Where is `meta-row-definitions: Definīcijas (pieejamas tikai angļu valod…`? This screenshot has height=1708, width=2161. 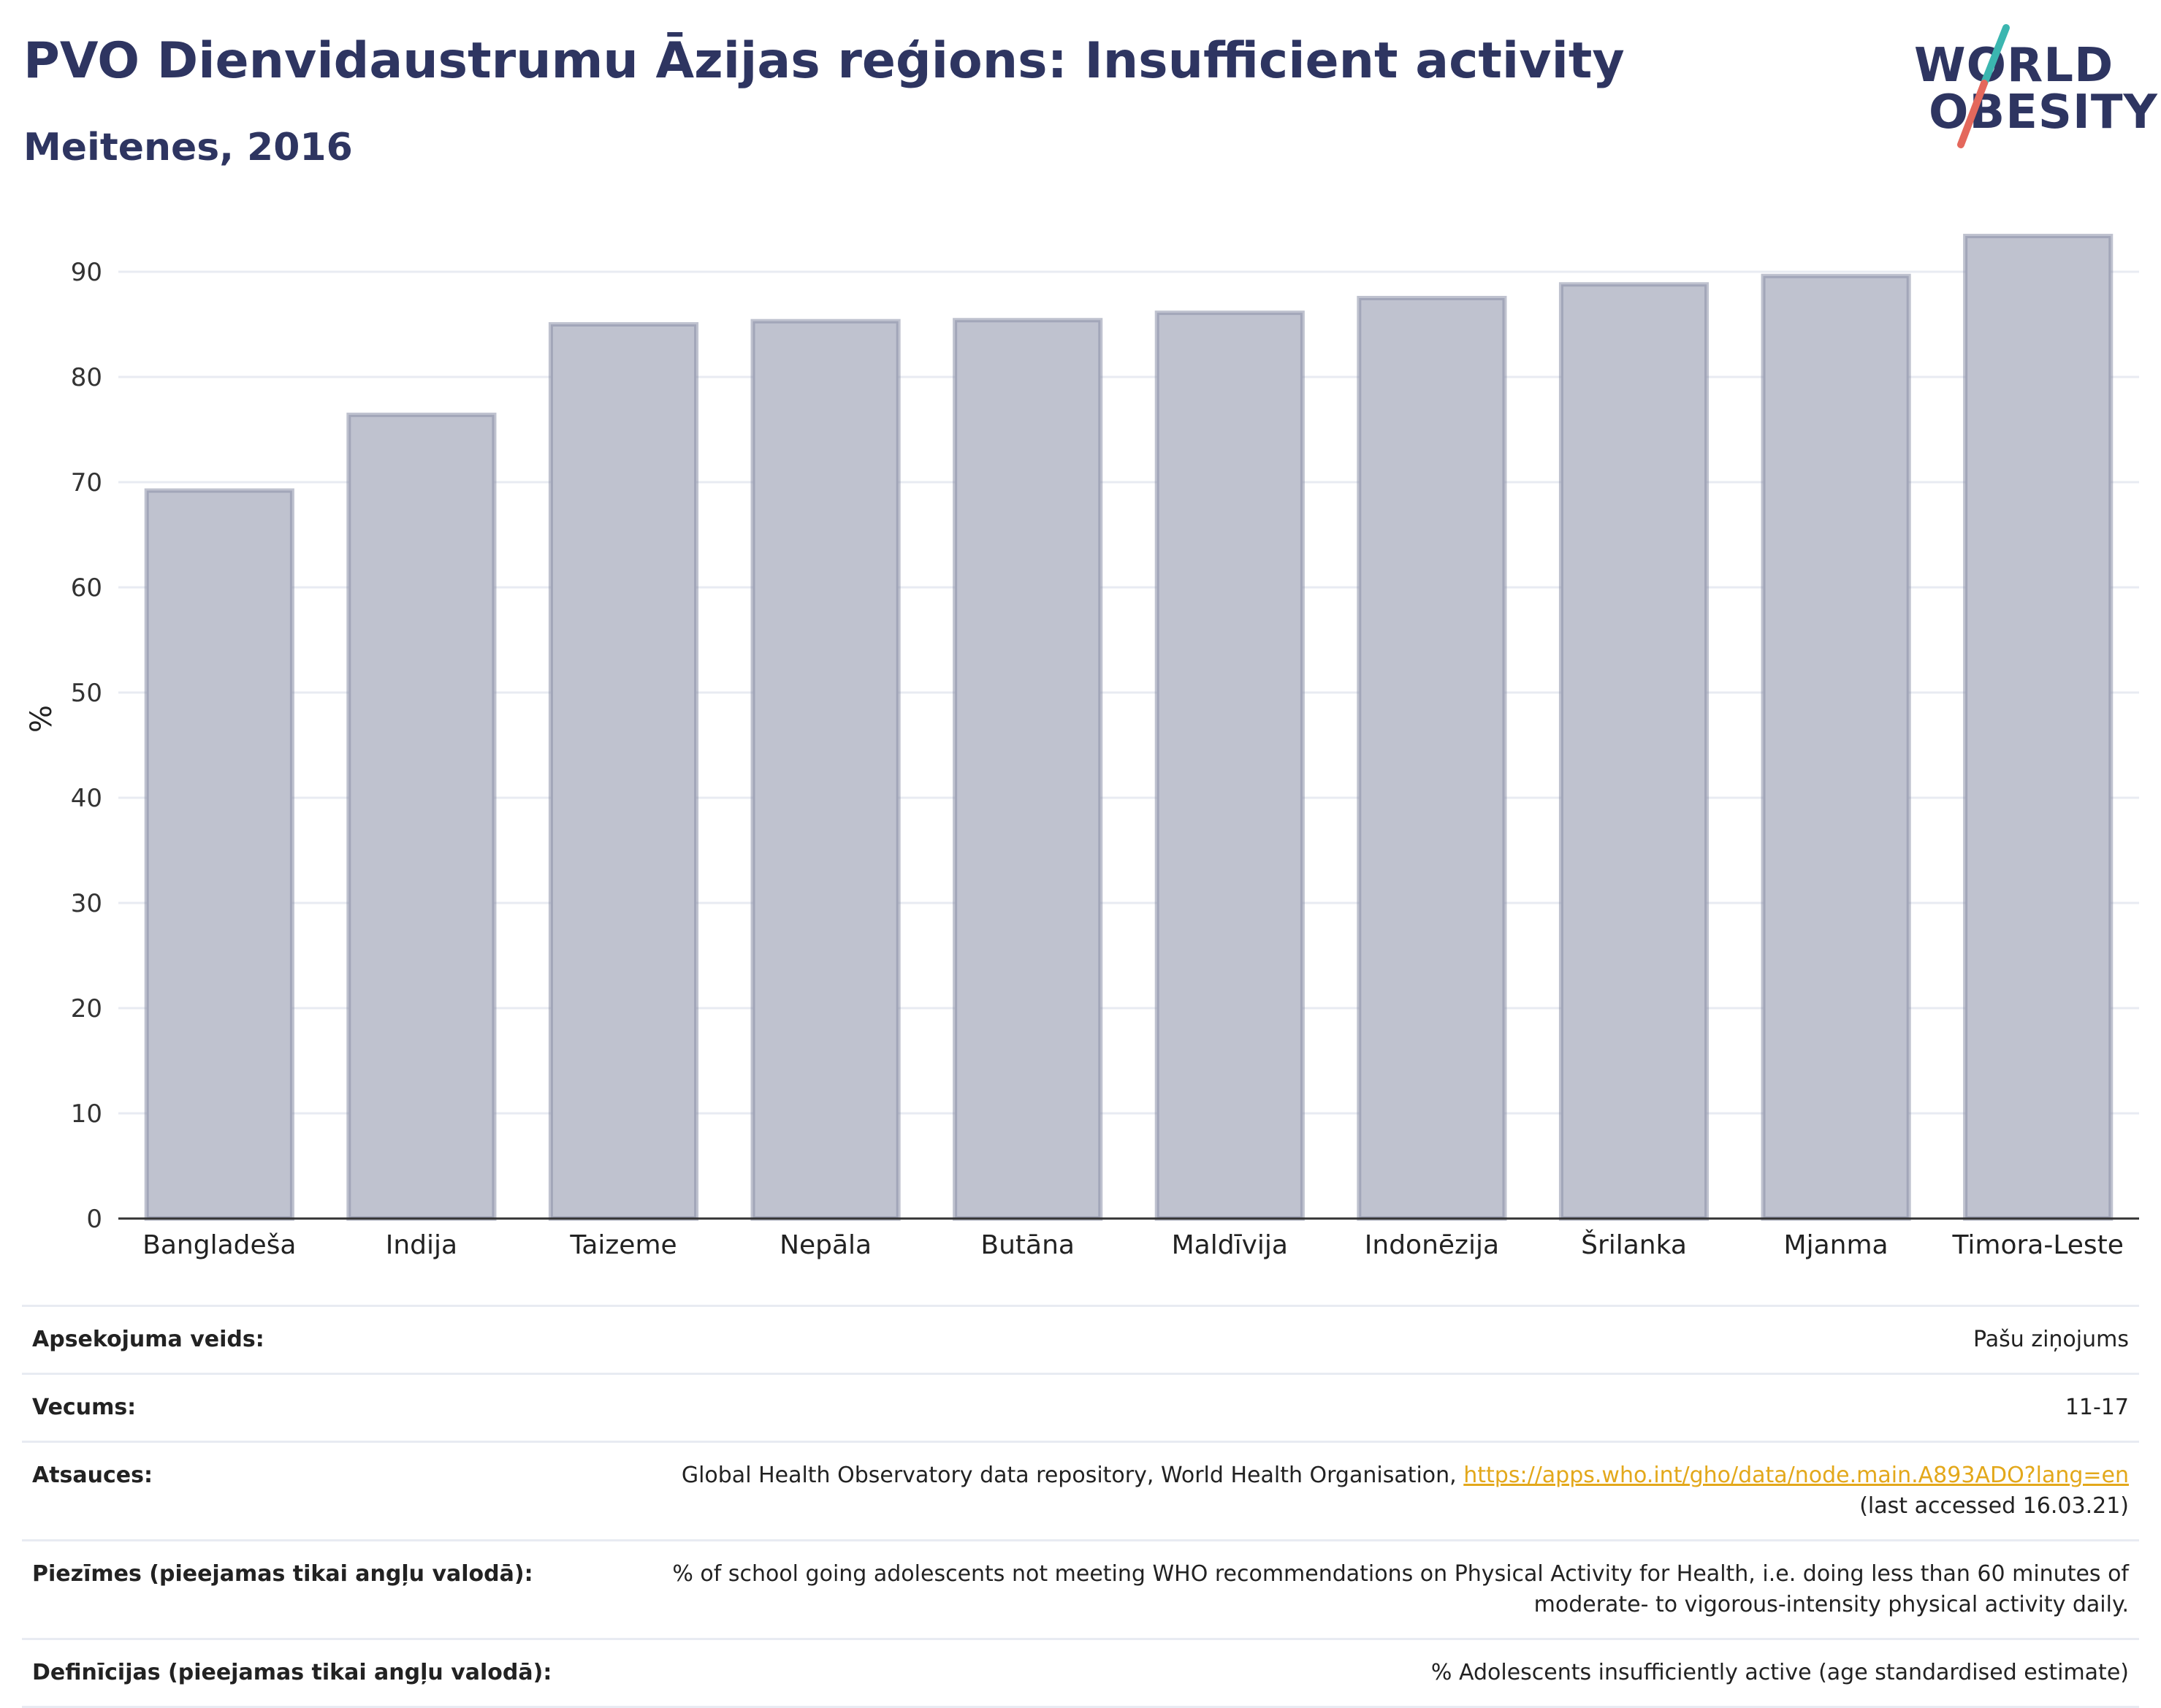 meta-row-definitions: Definīcijas (pieejamas tikai angļu valod… is located at coordinates (1080, 1673).